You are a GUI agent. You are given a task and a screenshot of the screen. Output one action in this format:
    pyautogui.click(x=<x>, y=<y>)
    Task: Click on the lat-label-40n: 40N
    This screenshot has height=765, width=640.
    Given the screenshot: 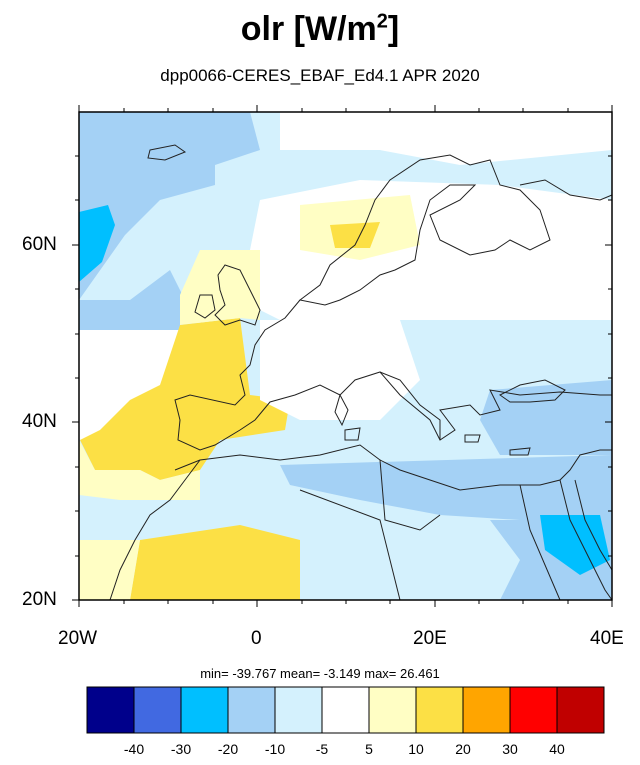 What is the action you would take?
    pyautogui.click(x=39, y=421)
    